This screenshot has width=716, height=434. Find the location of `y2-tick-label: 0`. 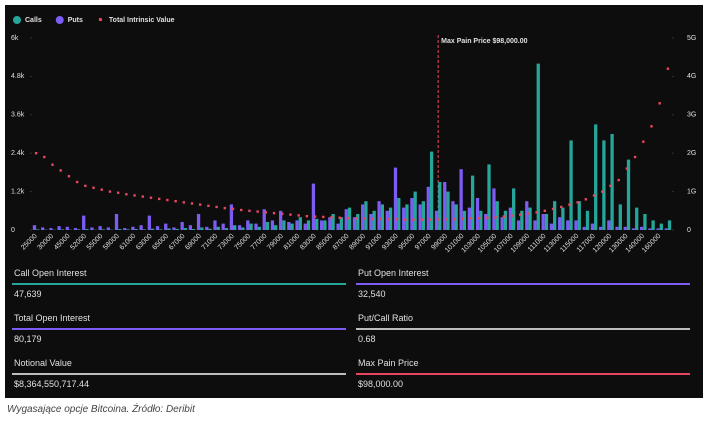

y2-tick-label: 0 is located at coordinates (689, 230).